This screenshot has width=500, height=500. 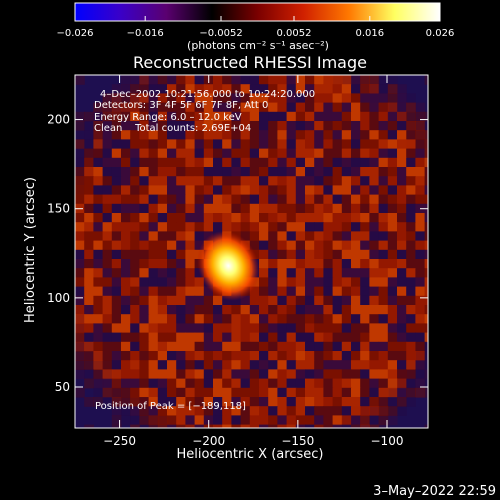 I want to click on colorbar-tick-label: 0.026, so click(x=440, y=33).